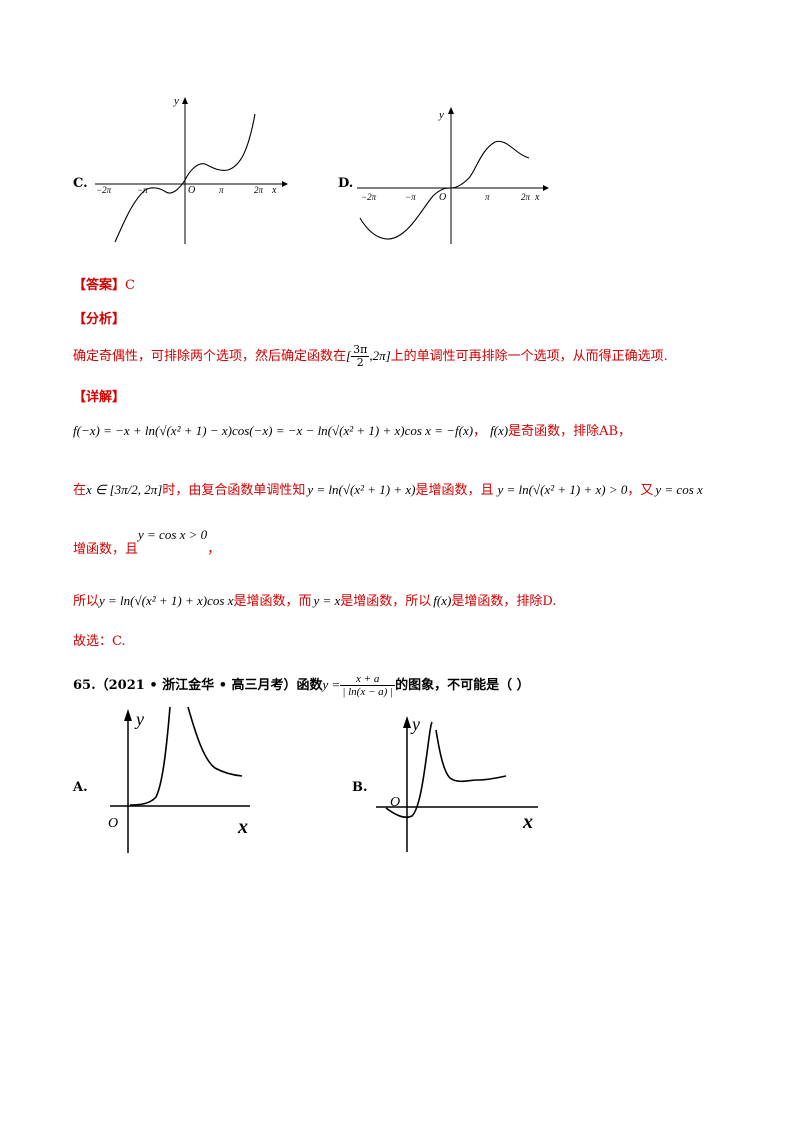  Describe the element at coordinates (369, 197) in the screenshot. I see `d-tick-neg2pi: −2π` at that location.